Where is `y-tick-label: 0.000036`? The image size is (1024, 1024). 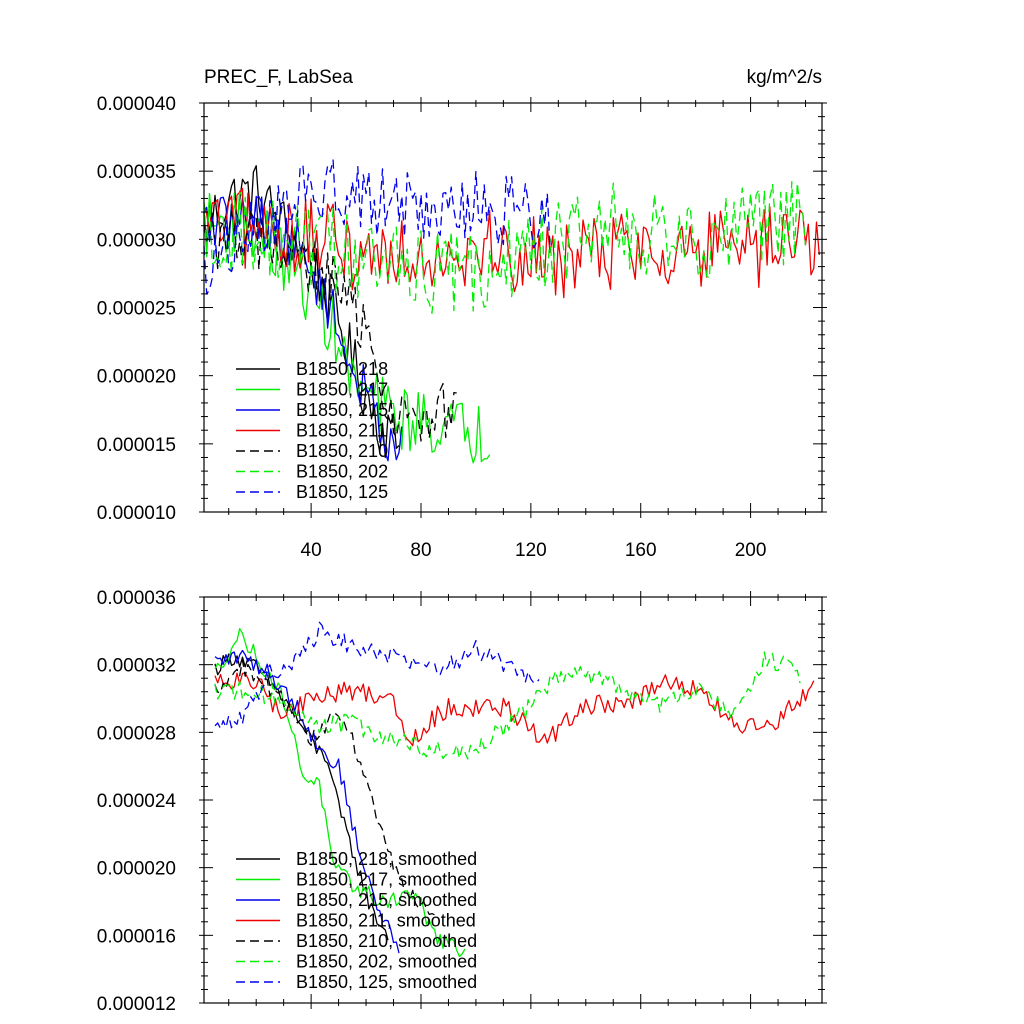
y-tick-label: 0.000036 is located at coordinates (136, 598).